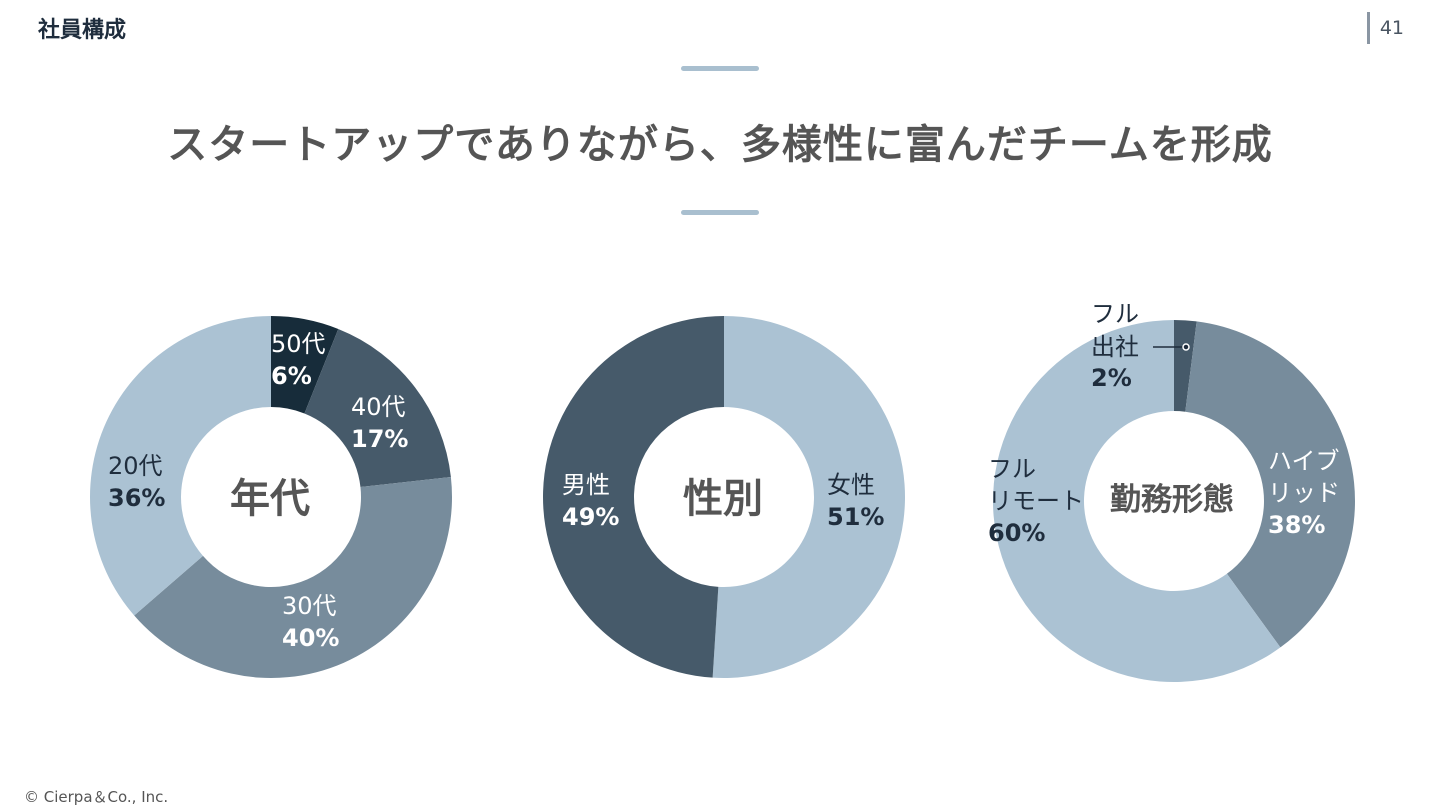  I want to click on gender-chart-center-label: 性別, so click(723, 499).